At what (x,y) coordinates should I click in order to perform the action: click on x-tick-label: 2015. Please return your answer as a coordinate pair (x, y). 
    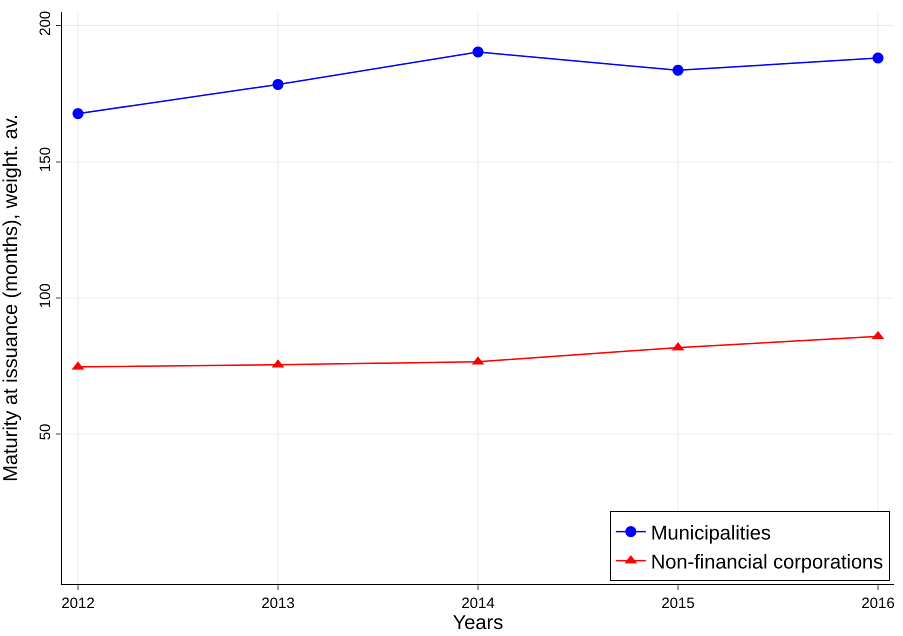
    Looking at the image, I should click on (678, 603).